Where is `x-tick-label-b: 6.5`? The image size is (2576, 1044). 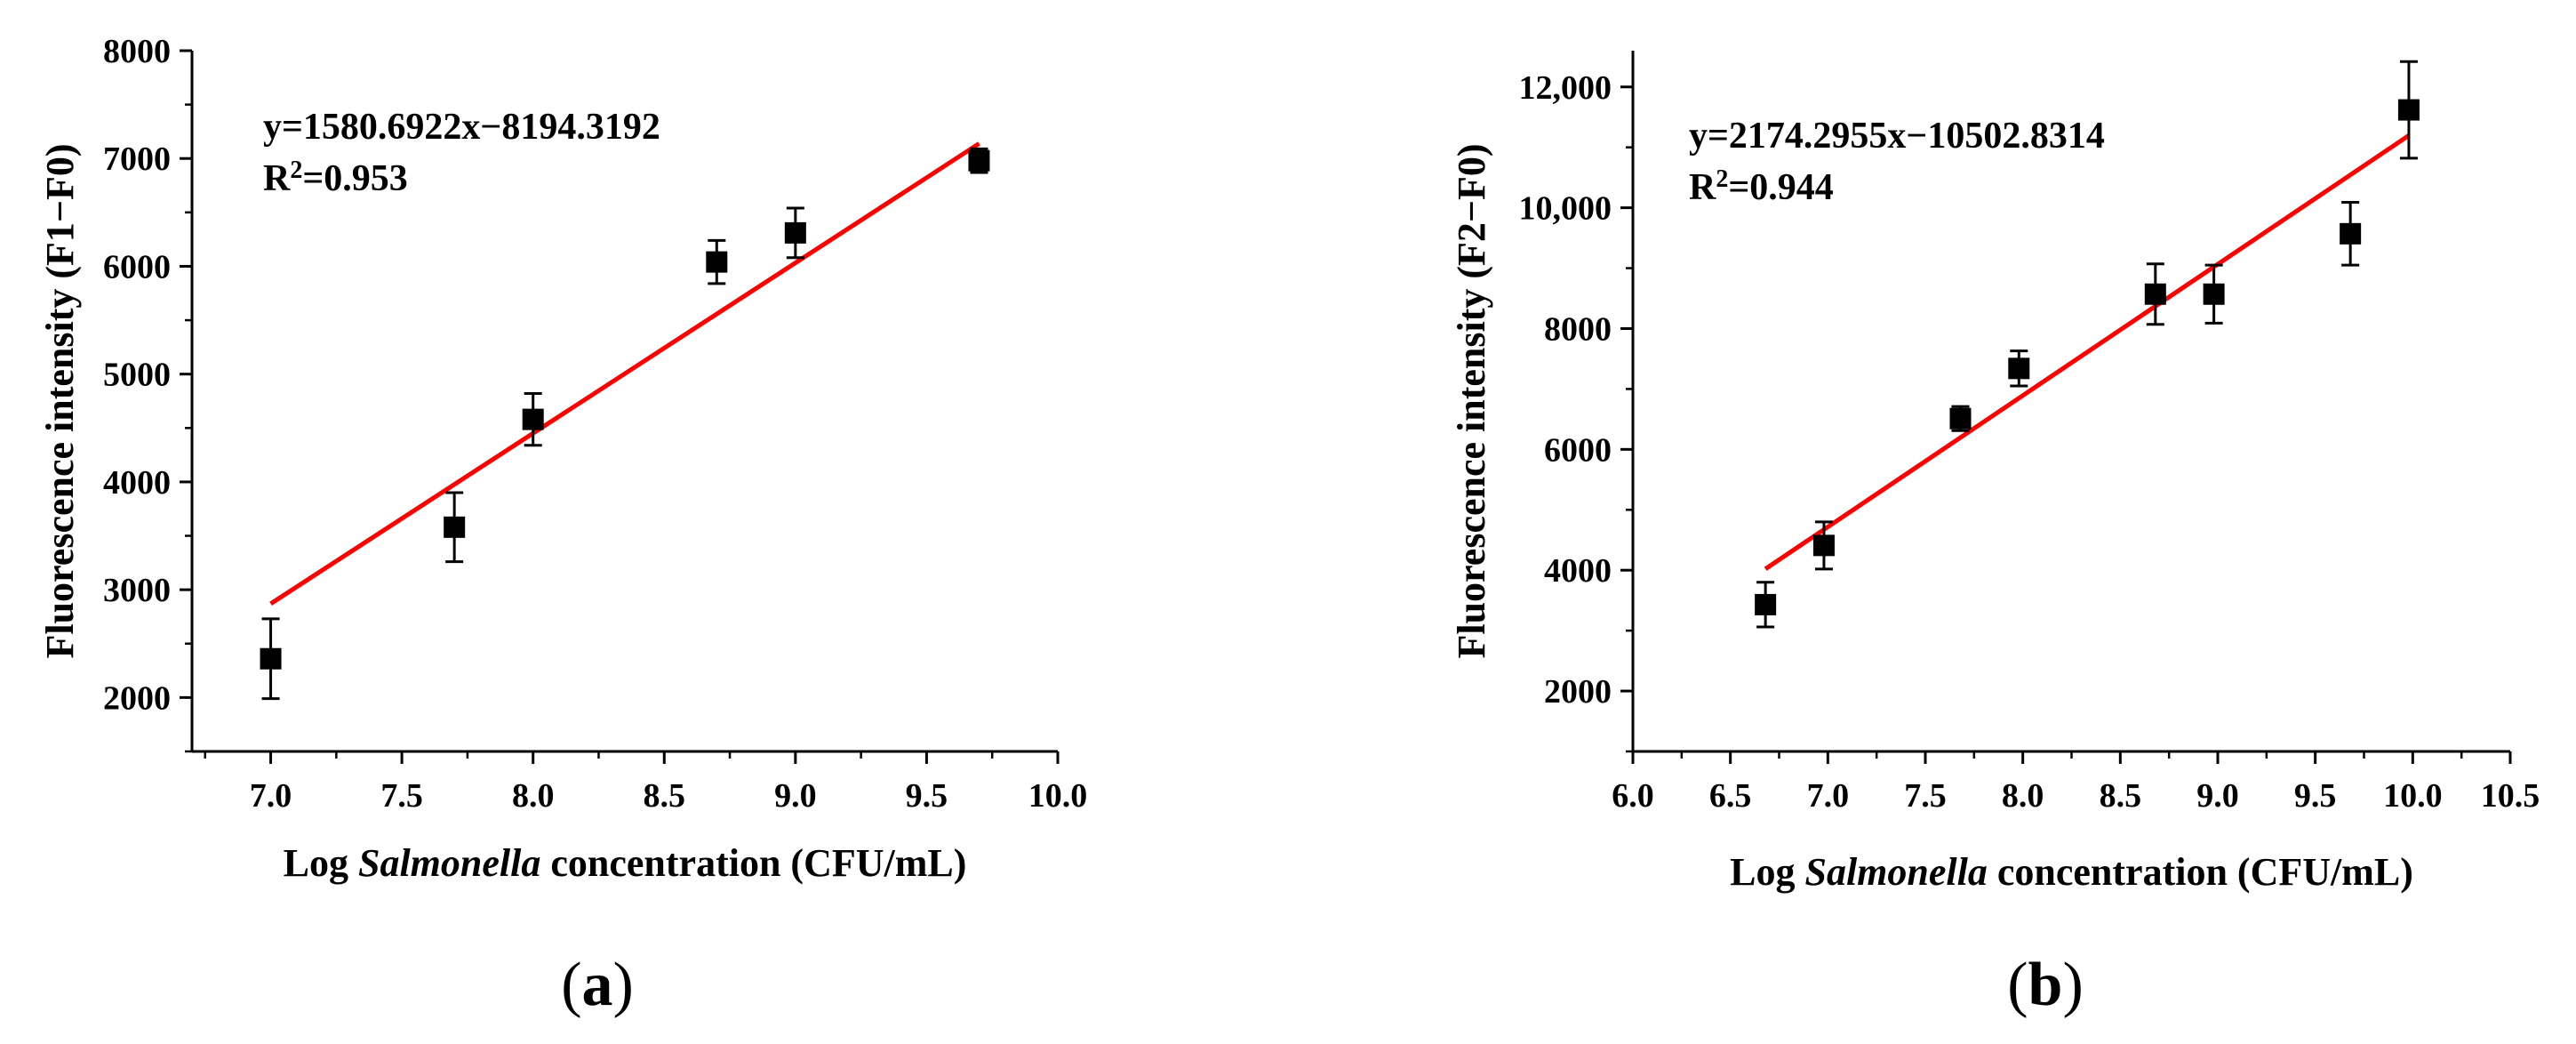 x-tick-label-b: 6.5 is located at coordinates (1730, 796).